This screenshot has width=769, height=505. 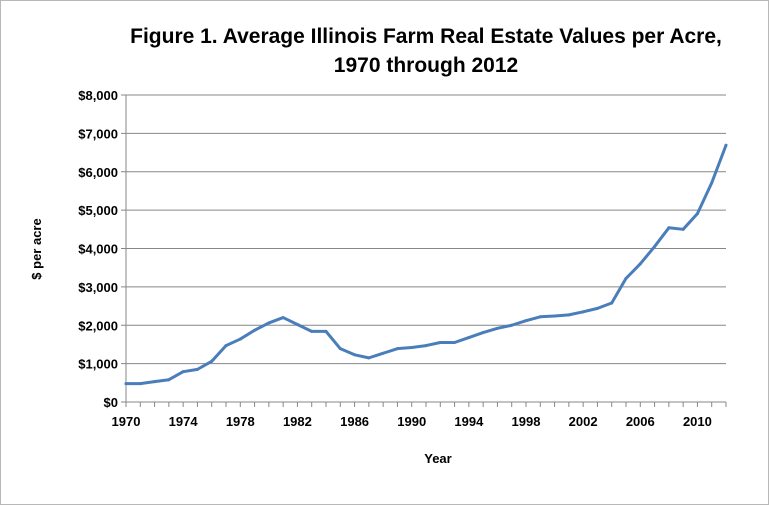 What do you see at coordinates (98, 172) in the screenshot?
I see `y-tick-label: $6,000` at bounding box center [98, 172].